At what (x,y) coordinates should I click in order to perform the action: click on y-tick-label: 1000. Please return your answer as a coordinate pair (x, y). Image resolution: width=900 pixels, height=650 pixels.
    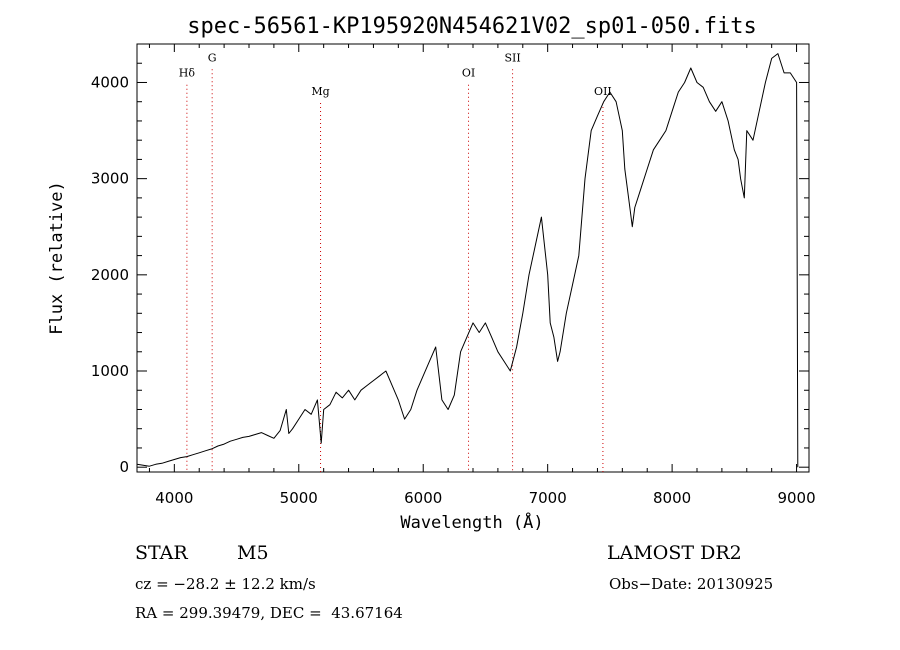
    Looking at the image, I should click on (110, 371).